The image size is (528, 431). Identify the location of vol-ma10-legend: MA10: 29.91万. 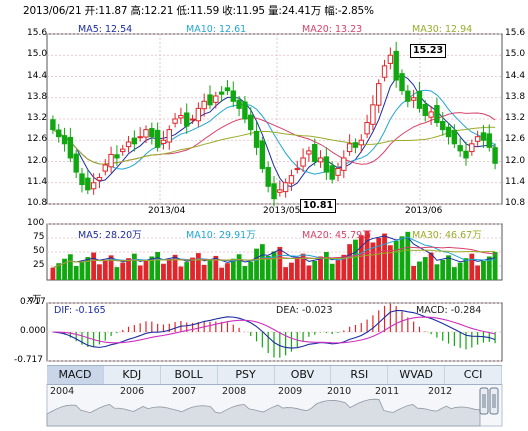
(221, 235).